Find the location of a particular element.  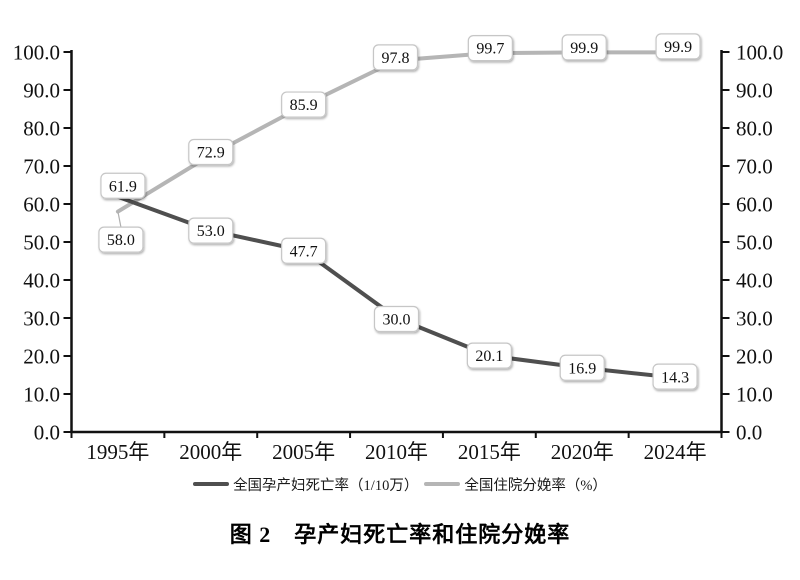

legend-item-hospital-delivery: 全国住院分娩率（%） is located at coordinates (515, 484).